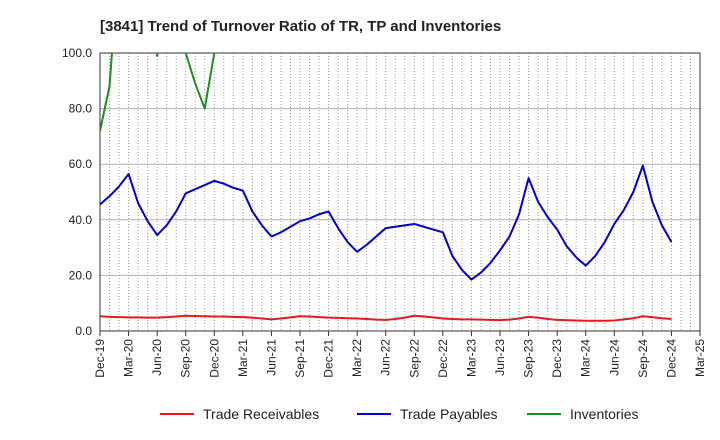 This screenshot has width=720, height=440. What do you see at coordinates (329, 358) in the screenshot?
I see `x-tick-label: Dec-21` at bounding box center [329, 358].